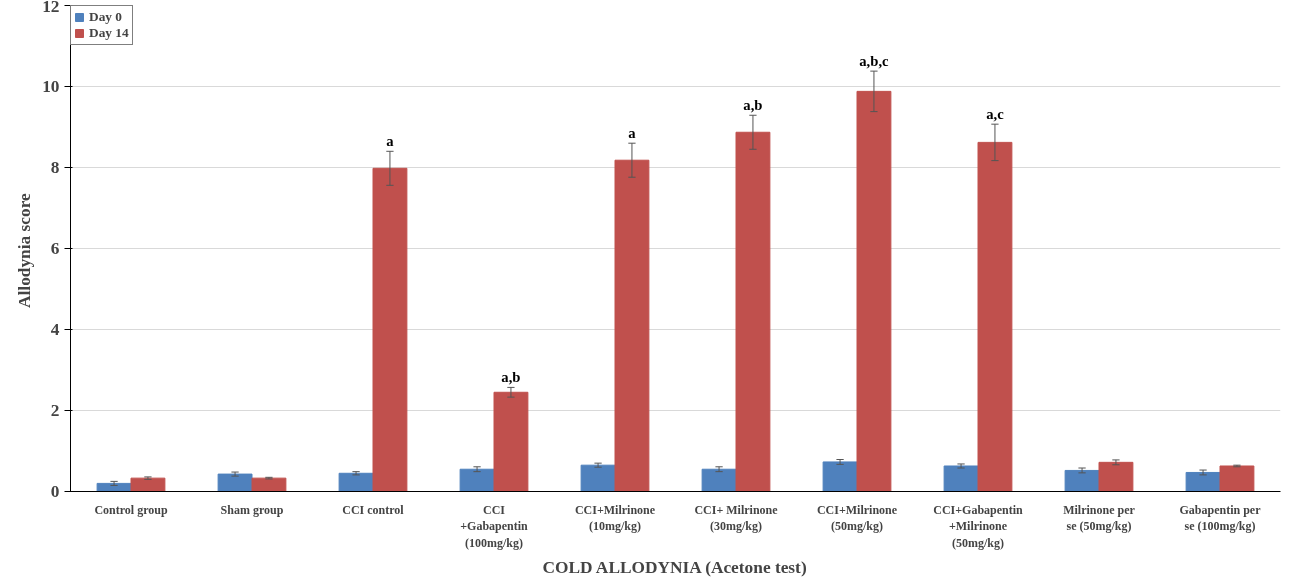  Describe the element at coordinates (857, 518) in the screenshot. I see `x-tick-label: CCI+Milrinone (50mg/kg)` at that location.